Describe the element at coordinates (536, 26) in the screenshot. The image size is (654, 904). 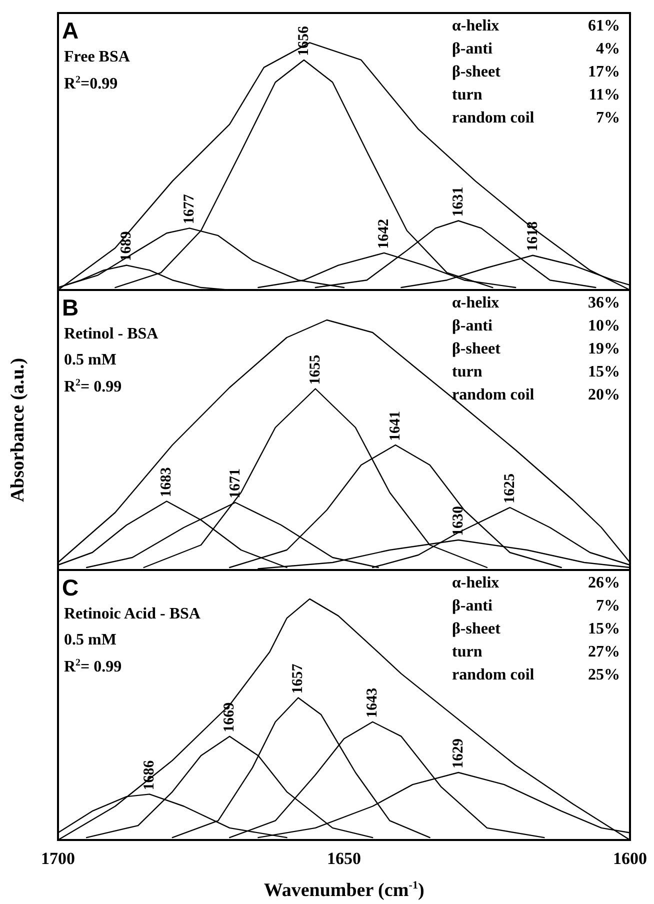
I see `text: α-helix 61%` at that location.